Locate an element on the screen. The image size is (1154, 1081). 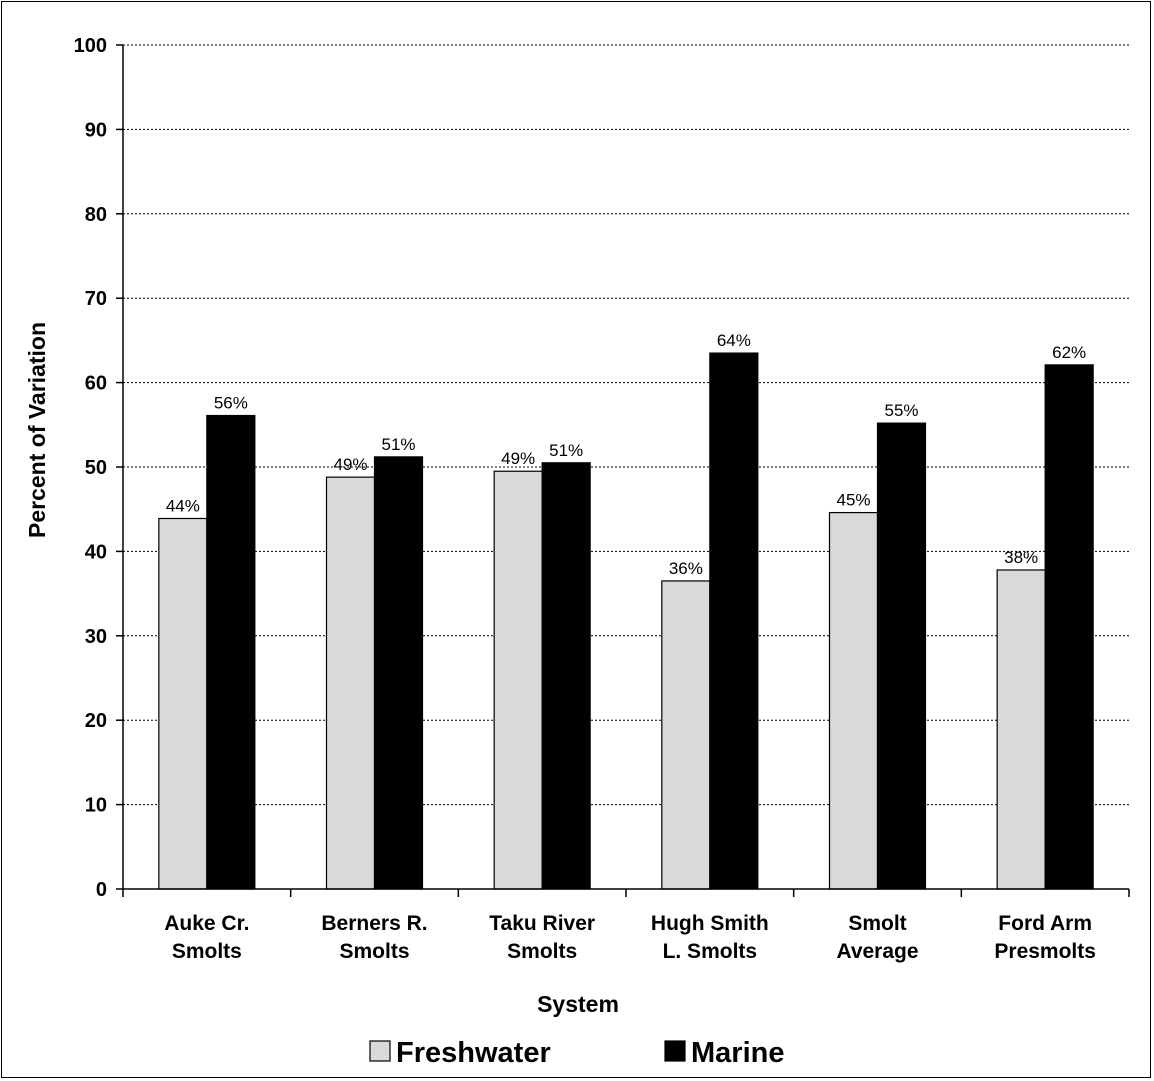
y-tick-label: 50 is located at coordinates (96, 468).